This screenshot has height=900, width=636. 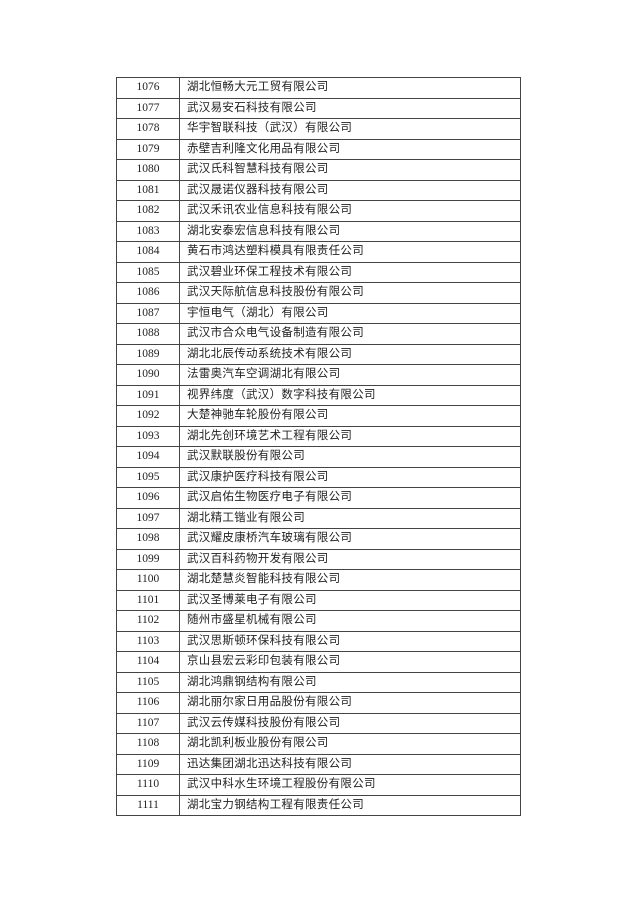 I want to click on company-name: 武汉中科水生环境工程股份有限公司, so click(x=350, y=785).